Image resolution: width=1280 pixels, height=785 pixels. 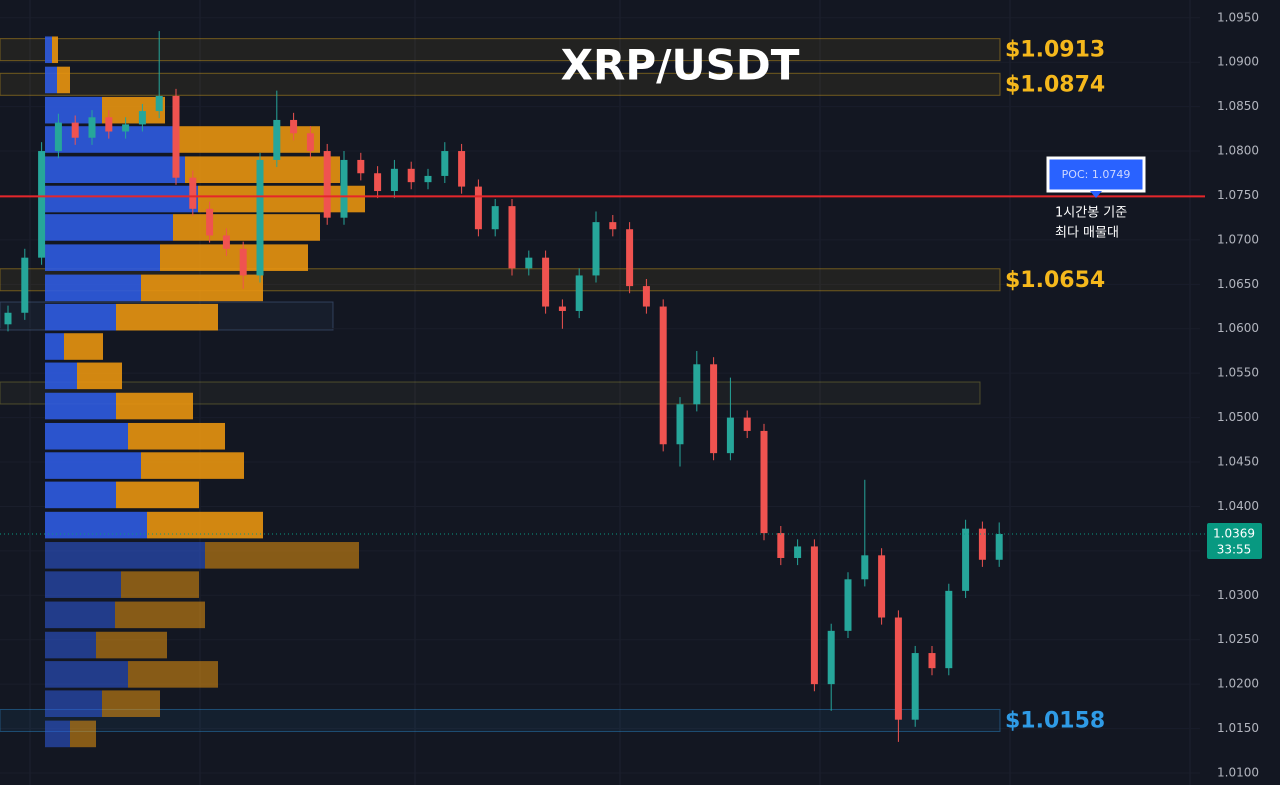 I want to click on poc-note: 1시간봉 기준, so click(x=1091, y=213).